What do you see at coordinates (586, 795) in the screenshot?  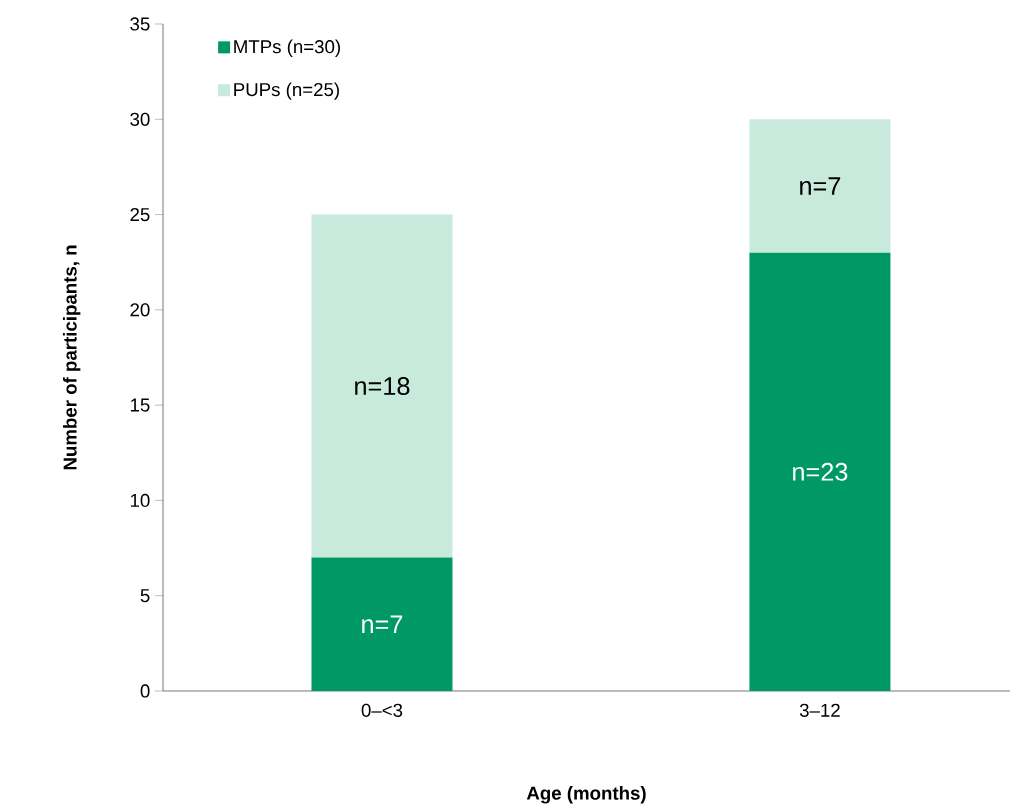 I see `x-axis-title: Age (months)` at bounding box center [586, 795].